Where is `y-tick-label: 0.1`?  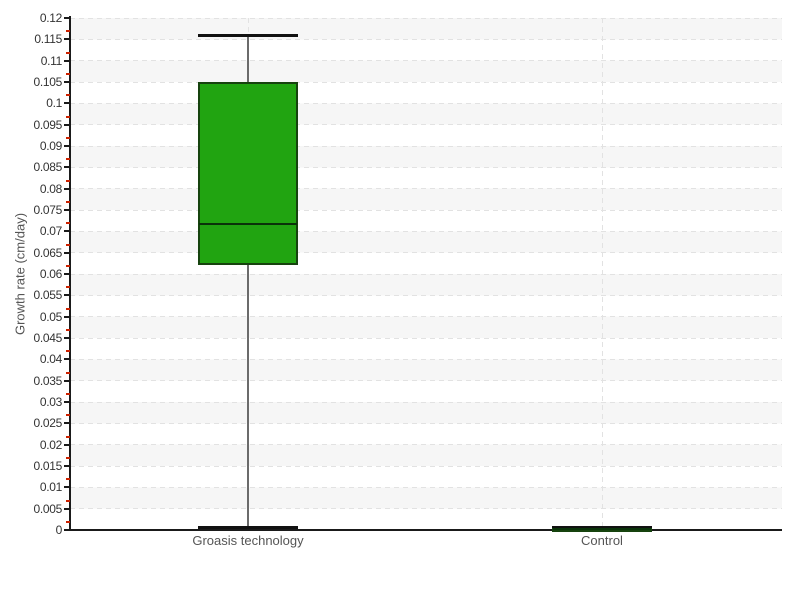
y-tick-label: 0.1 is located at coordinates (54, 103).